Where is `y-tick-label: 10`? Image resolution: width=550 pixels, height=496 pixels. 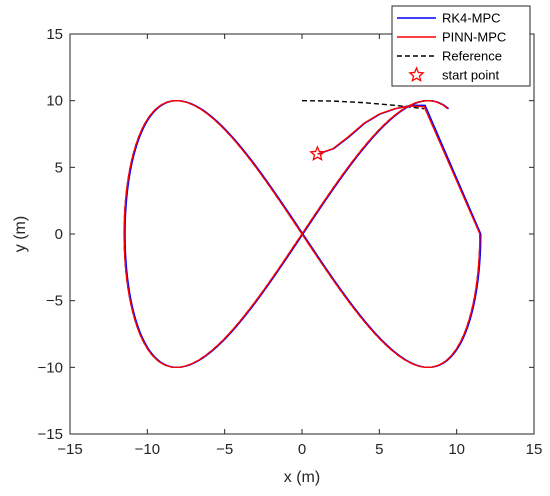
y-tick-label: 10 is located at coordinates (54, 101).